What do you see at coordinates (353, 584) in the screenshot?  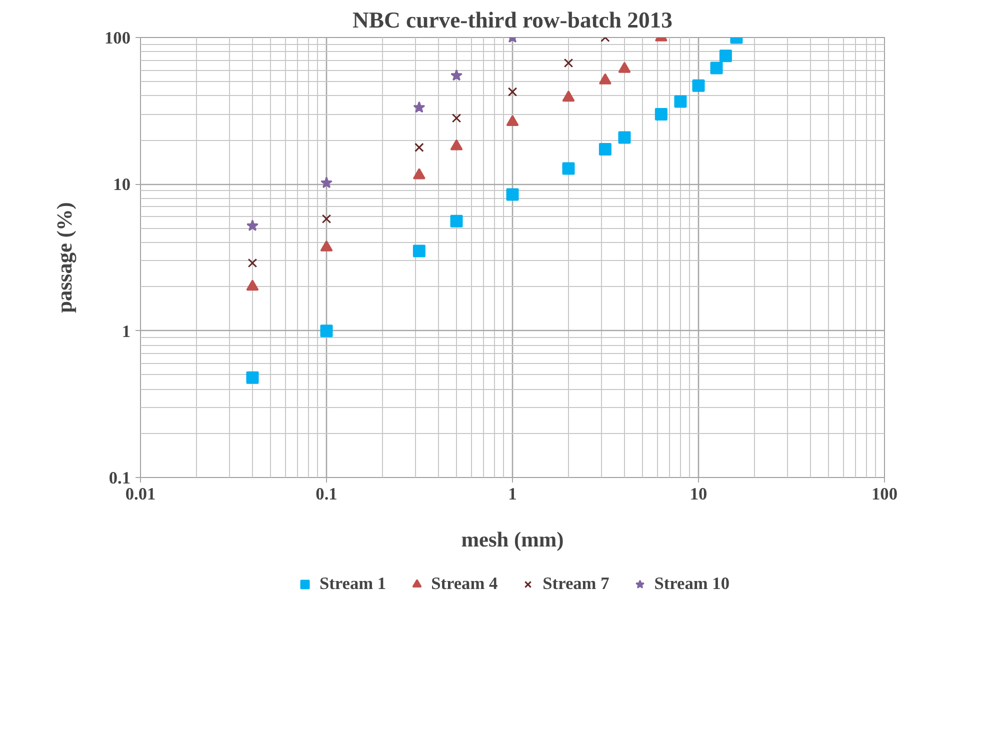 I see `legend-label: Stream 1` at bounding box center [353, 584].